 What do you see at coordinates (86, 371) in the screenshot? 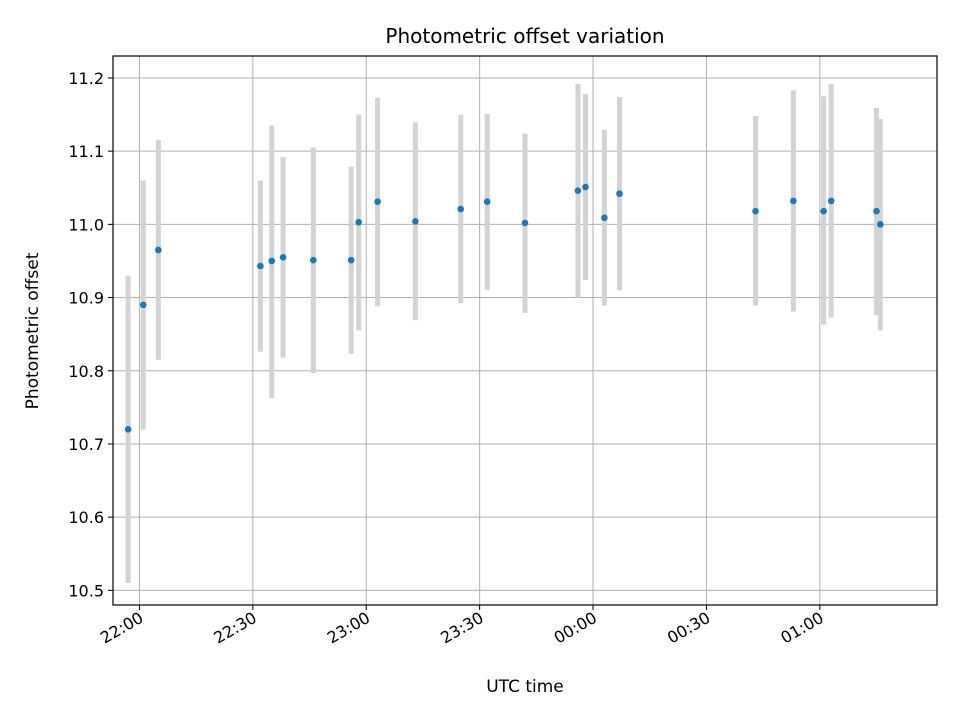
I see `y-tick-label: 10.8` at bounding box center [86, 371].